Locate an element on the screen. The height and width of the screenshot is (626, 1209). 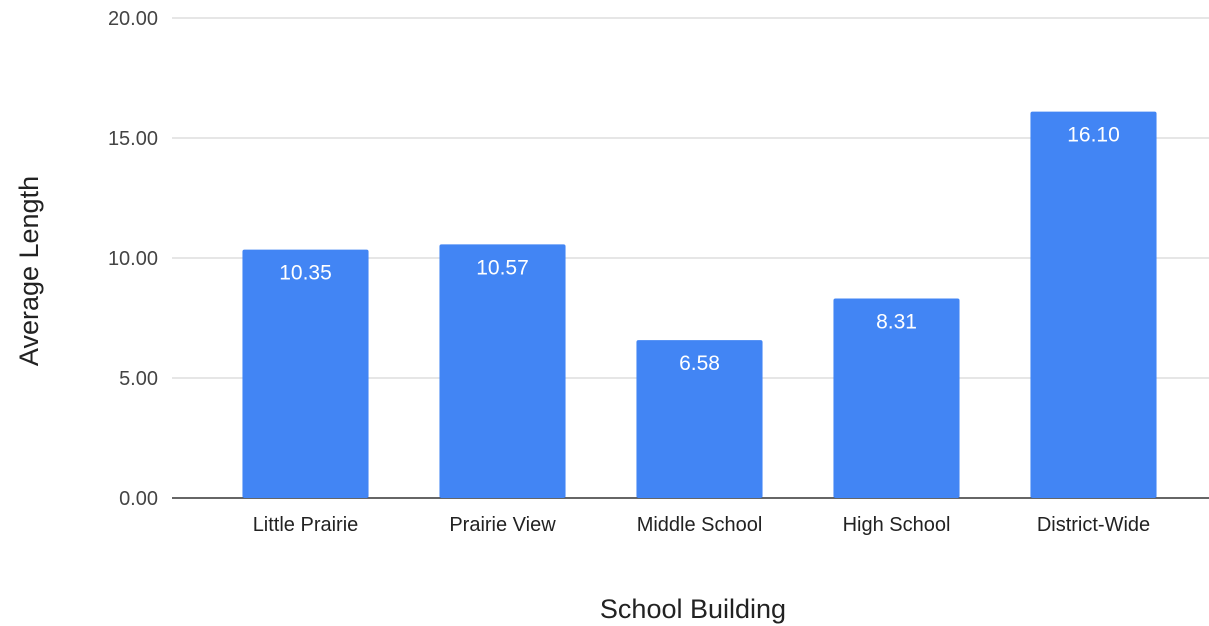
bar-value-label: 6.58 is located at coordinates (699, 363).